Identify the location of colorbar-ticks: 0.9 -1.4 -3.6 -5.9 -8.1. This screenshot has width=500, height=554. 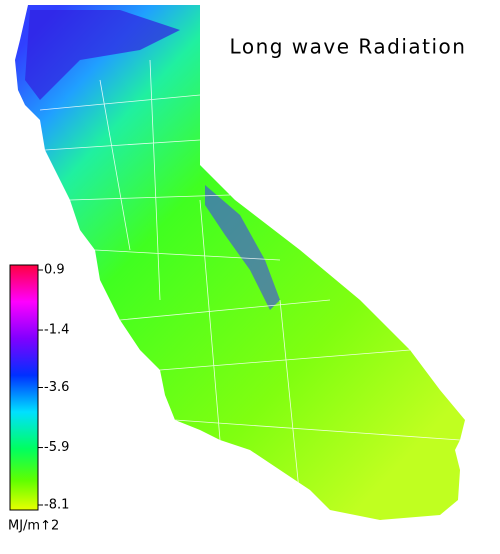
(53, 388).